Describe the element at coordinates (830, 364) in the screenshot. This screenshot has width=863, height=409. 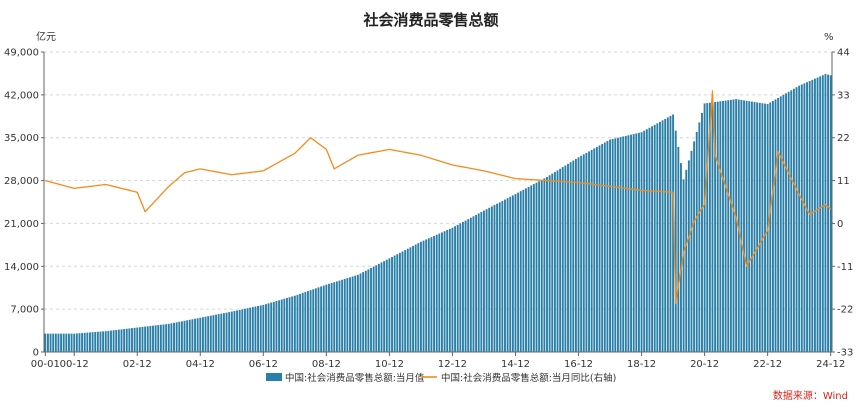
I see `x-tick-label: 24-12` at that location.